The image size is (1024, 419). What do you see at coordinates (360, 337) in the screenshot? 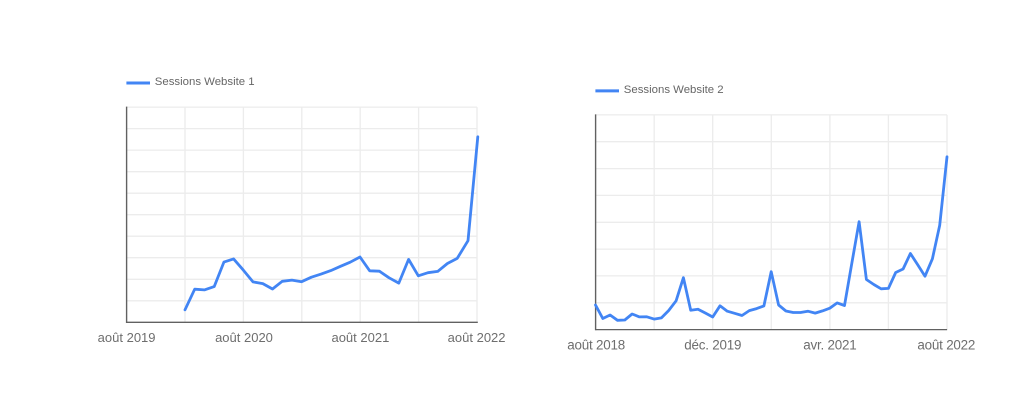
I see `svg-text: août 2021` at bounding box center [360, 337].